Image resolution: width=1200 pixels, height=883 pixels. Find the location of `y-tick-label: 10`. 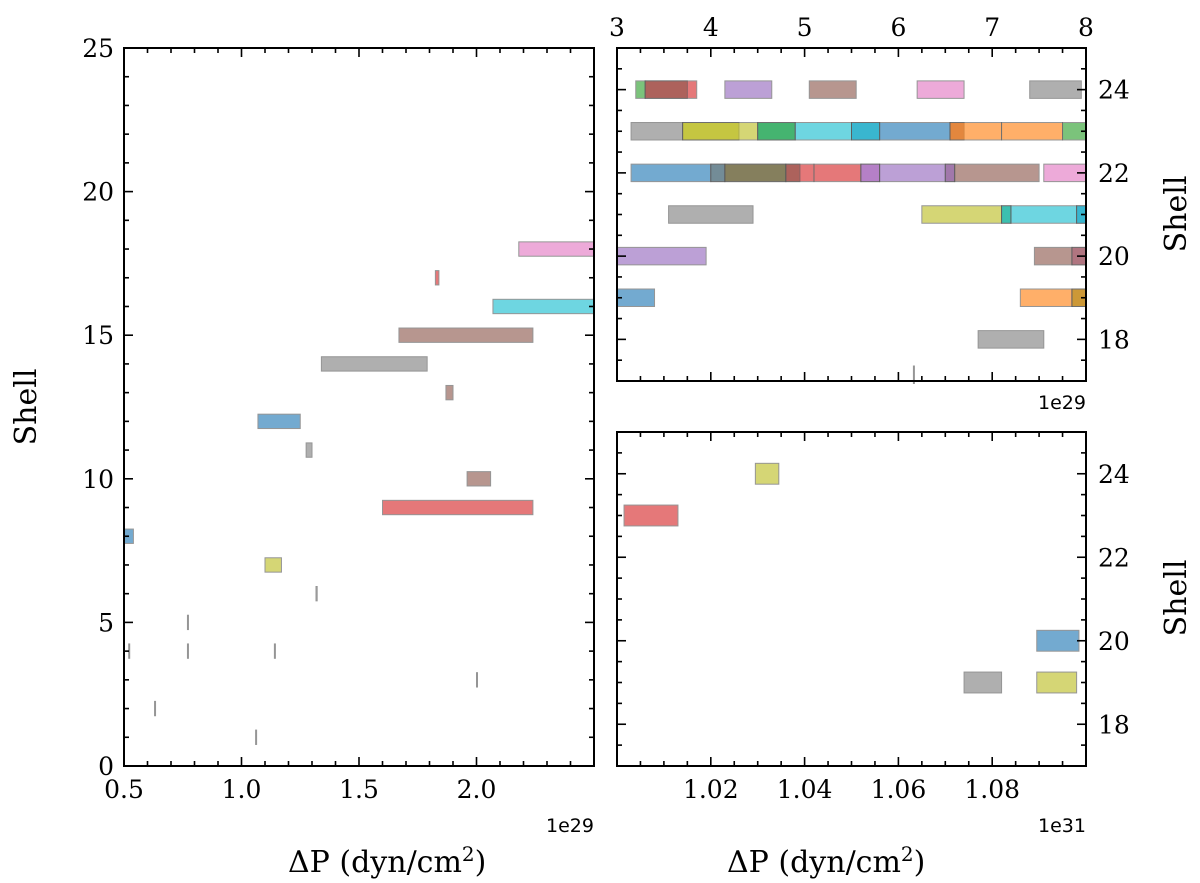

y-tick-label: 10 is located at coordinates (98, 479).